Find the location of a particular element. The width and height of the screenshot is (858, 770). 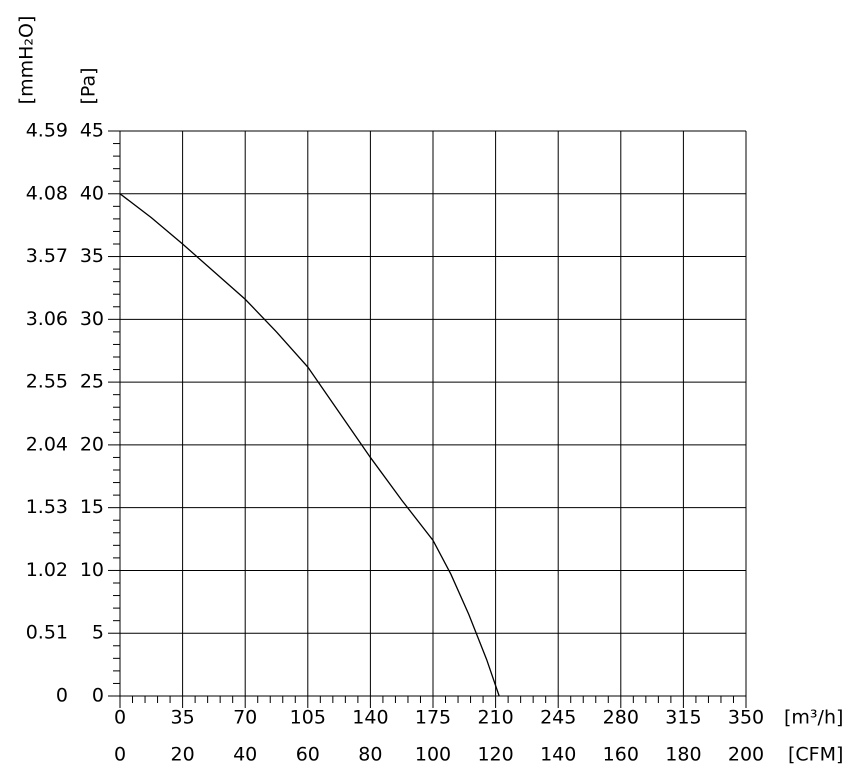

x2-tick-label: 120 is located at coordinates (495, 755).